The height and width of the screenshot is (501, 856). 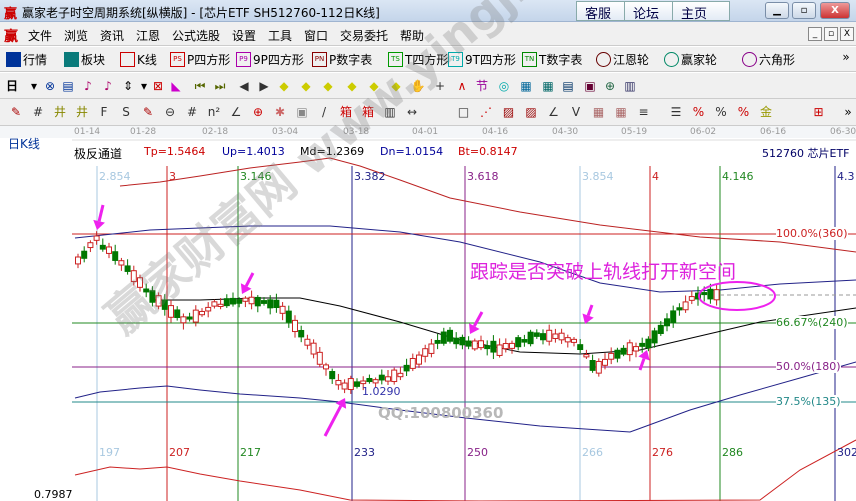 What do you see at coordinates (598, 112) in the screenshot?
I see `table2-icon: ▦` at bounding box center [598, 112].